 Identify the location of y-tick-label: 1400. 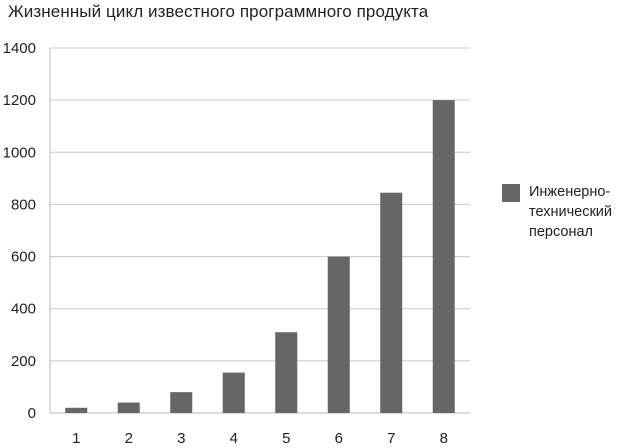
(19, 48).